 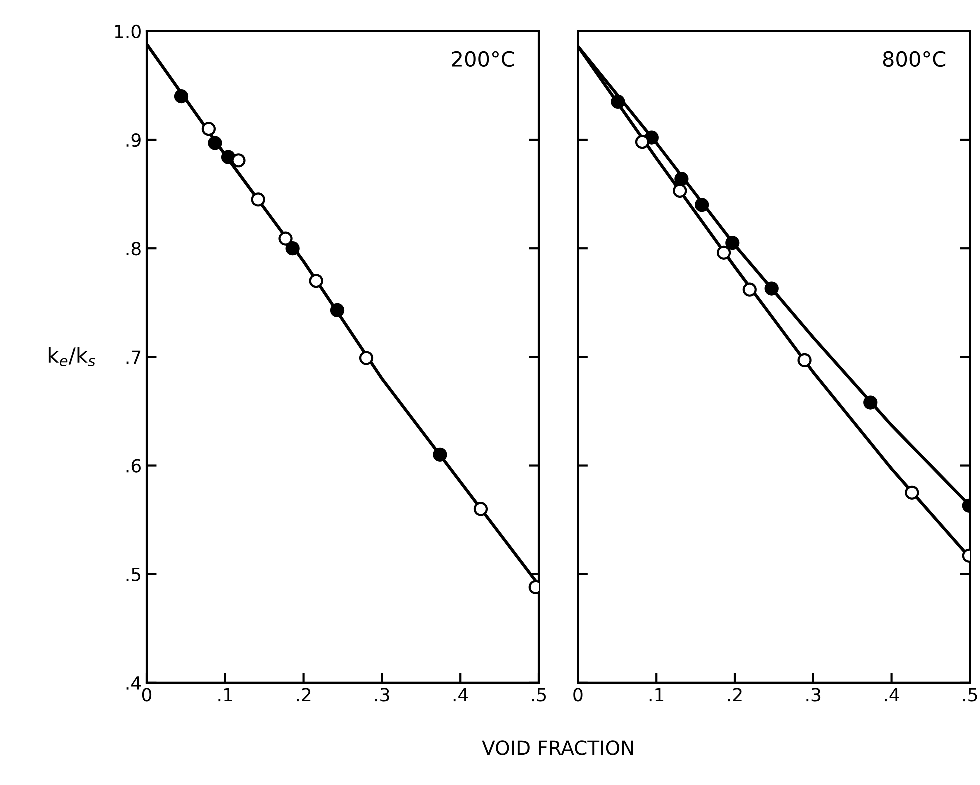 What do you see at coordinates (133, 575) in the screenshot?
I see `y-tick-label: .5` at bounding box center [133, 575].